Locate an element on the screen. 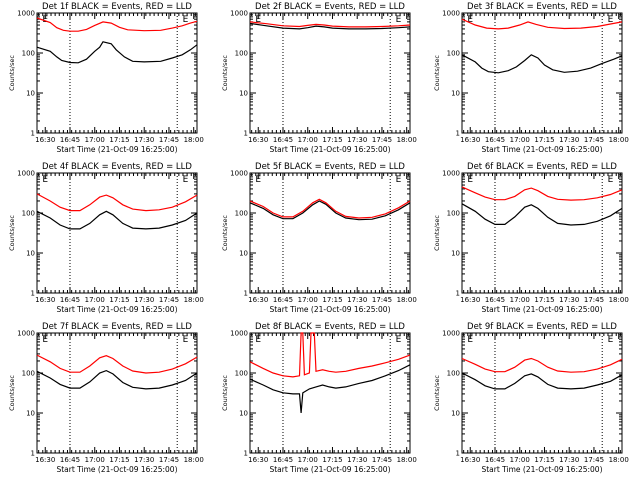 The height and width of the screenshot is (480, 640). chart-title: Det 8f BLACK = Events, RED = LLD is located at coordinates (330, 327).